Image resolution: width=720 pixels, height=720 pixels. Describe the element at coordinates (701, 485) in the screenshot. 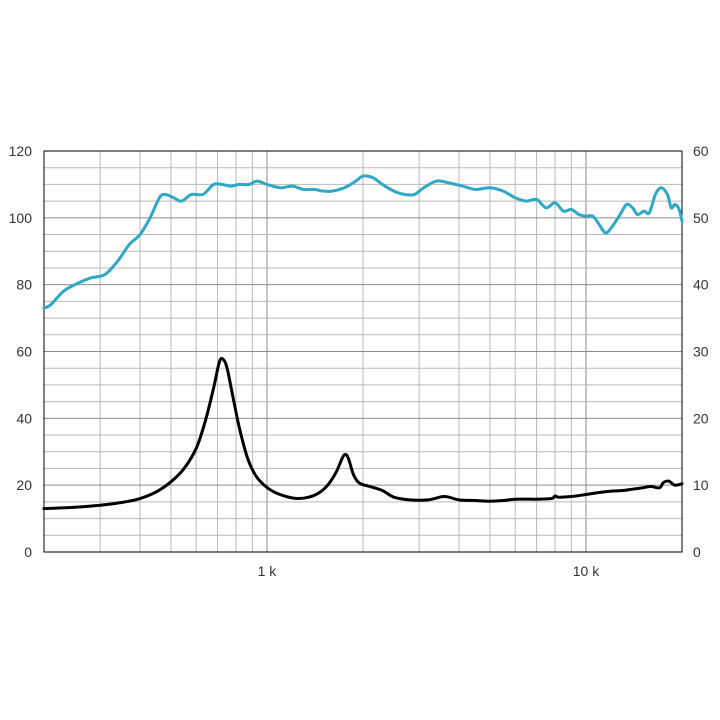

I see `y-right-tick-label: 10` at that location.